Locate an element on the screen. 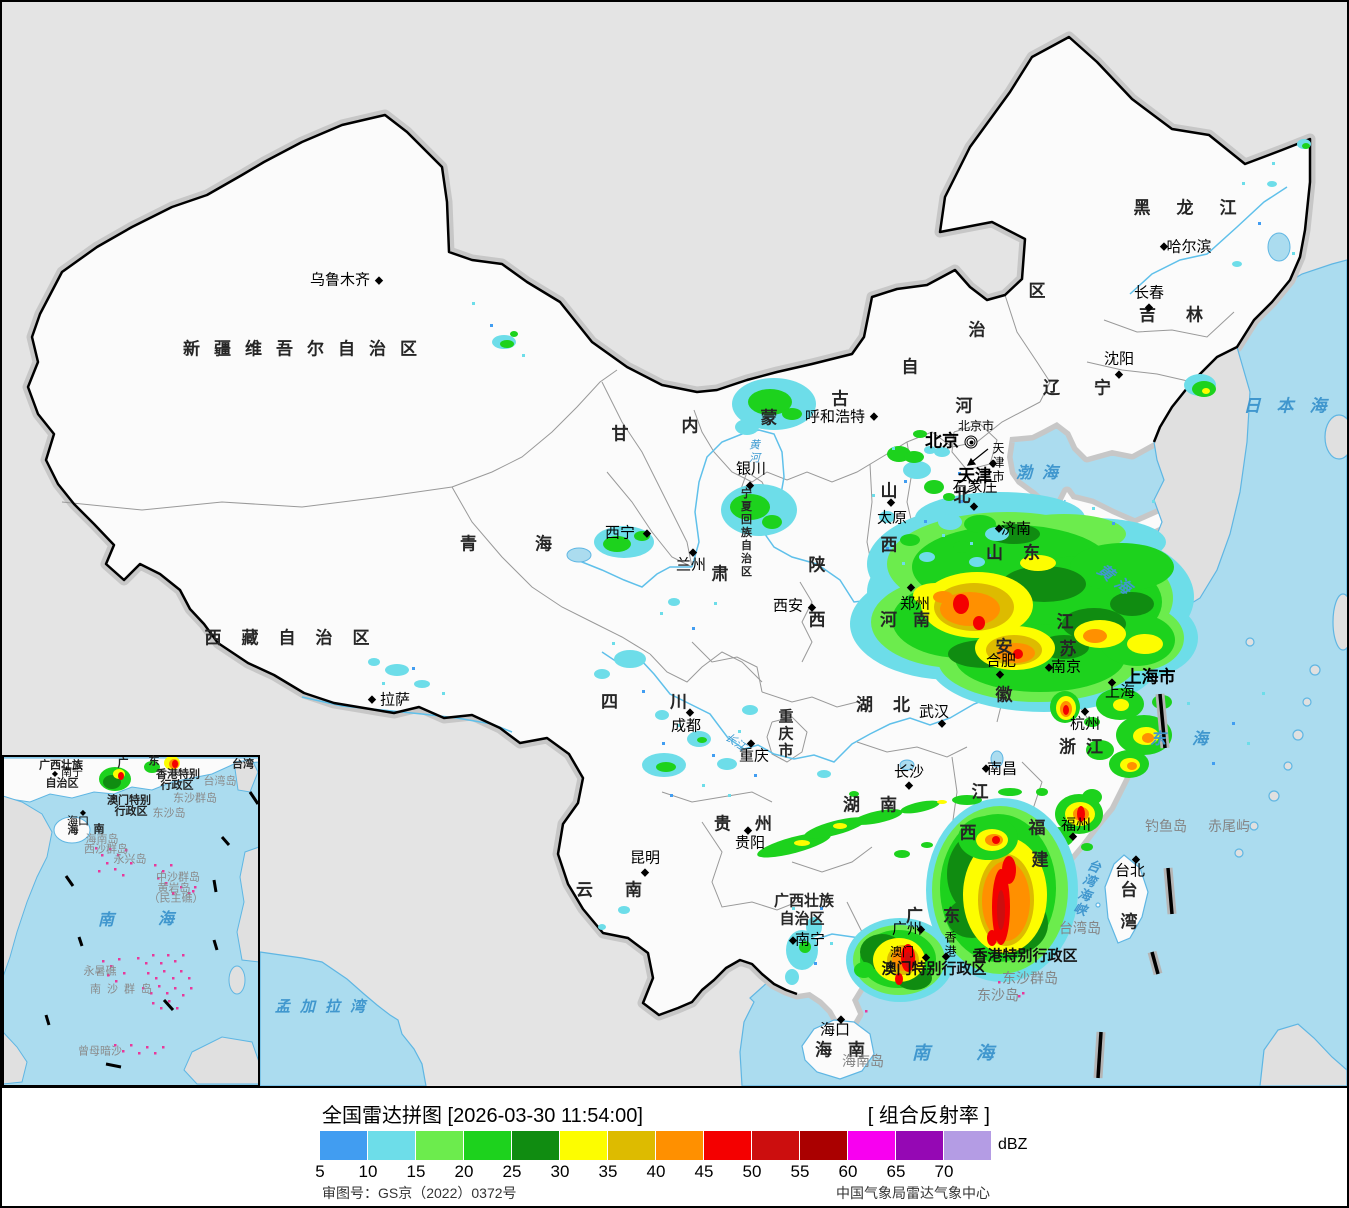 The width and height of the screenshot is (1349, 1208). product-type-label: [ 组合反射率 ] is located at coordinates (928, 1116).